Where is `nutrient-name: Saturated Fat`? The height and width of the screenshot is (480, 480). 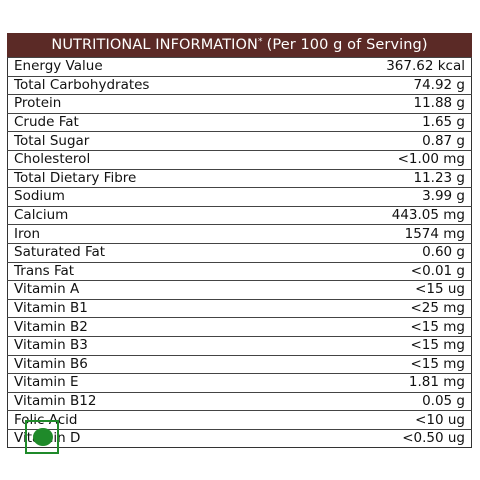 nutrient-name: Saturated Fat is located at coordinates (151, 252).